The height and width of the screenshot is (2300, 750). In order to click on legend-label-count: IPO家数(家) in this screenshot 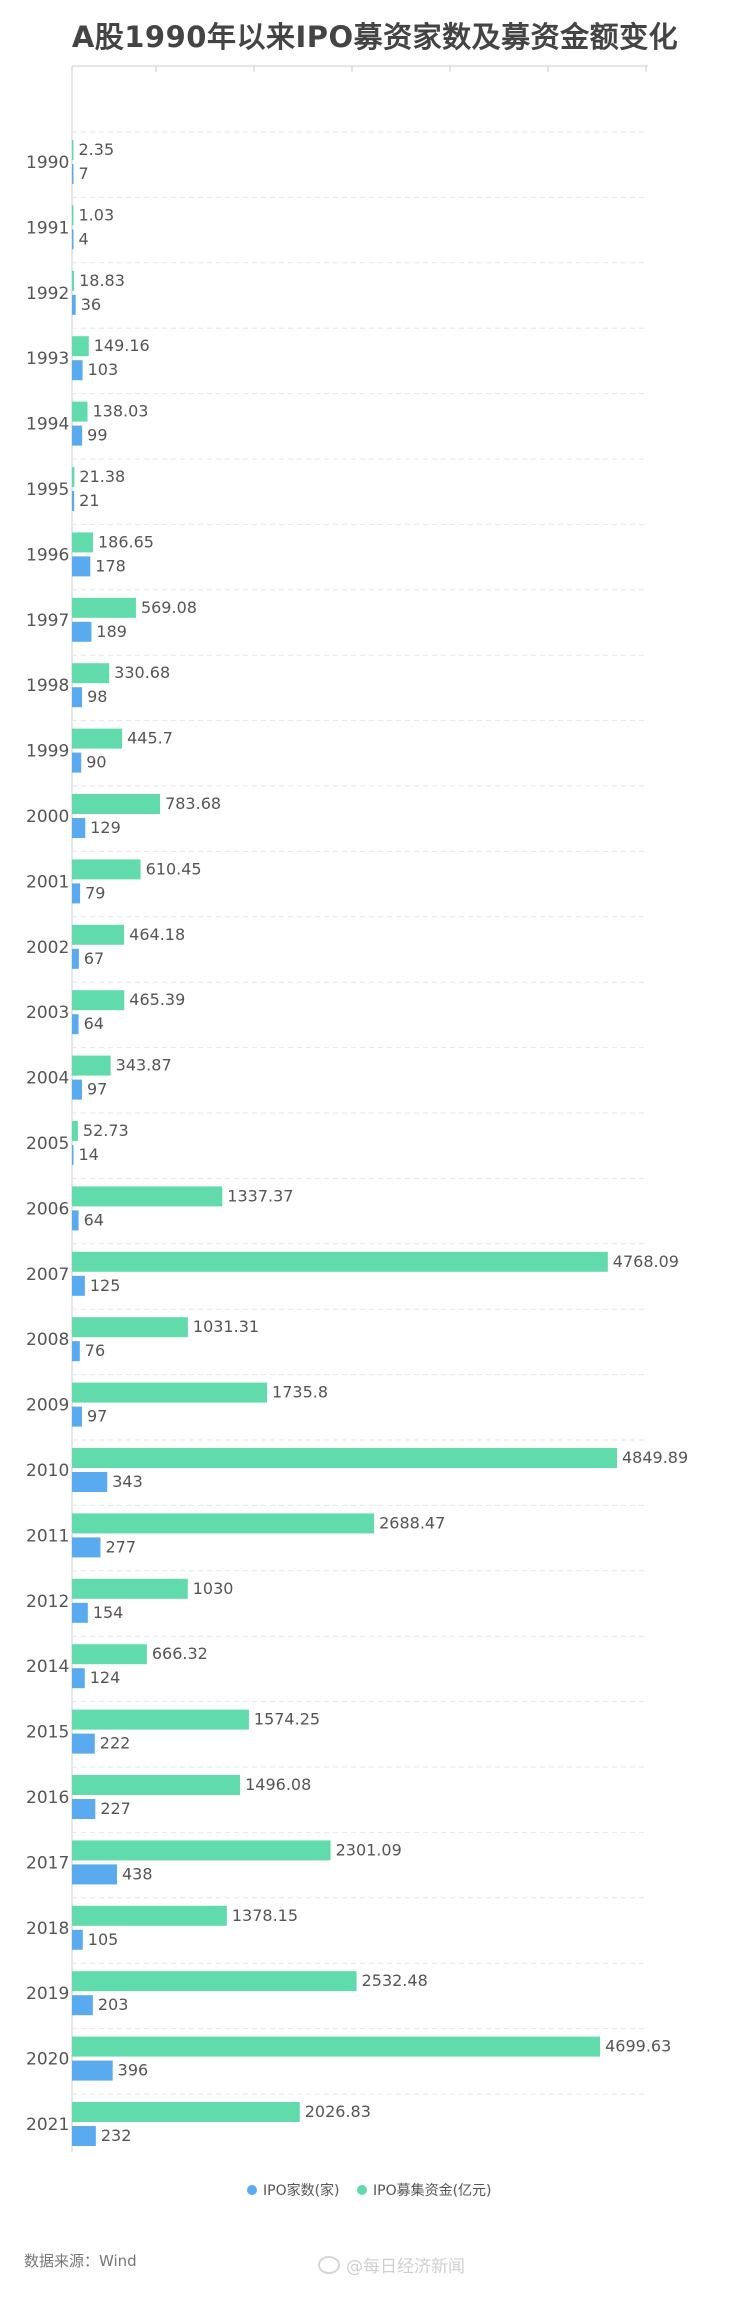, I will do `click(301, 2190)`.